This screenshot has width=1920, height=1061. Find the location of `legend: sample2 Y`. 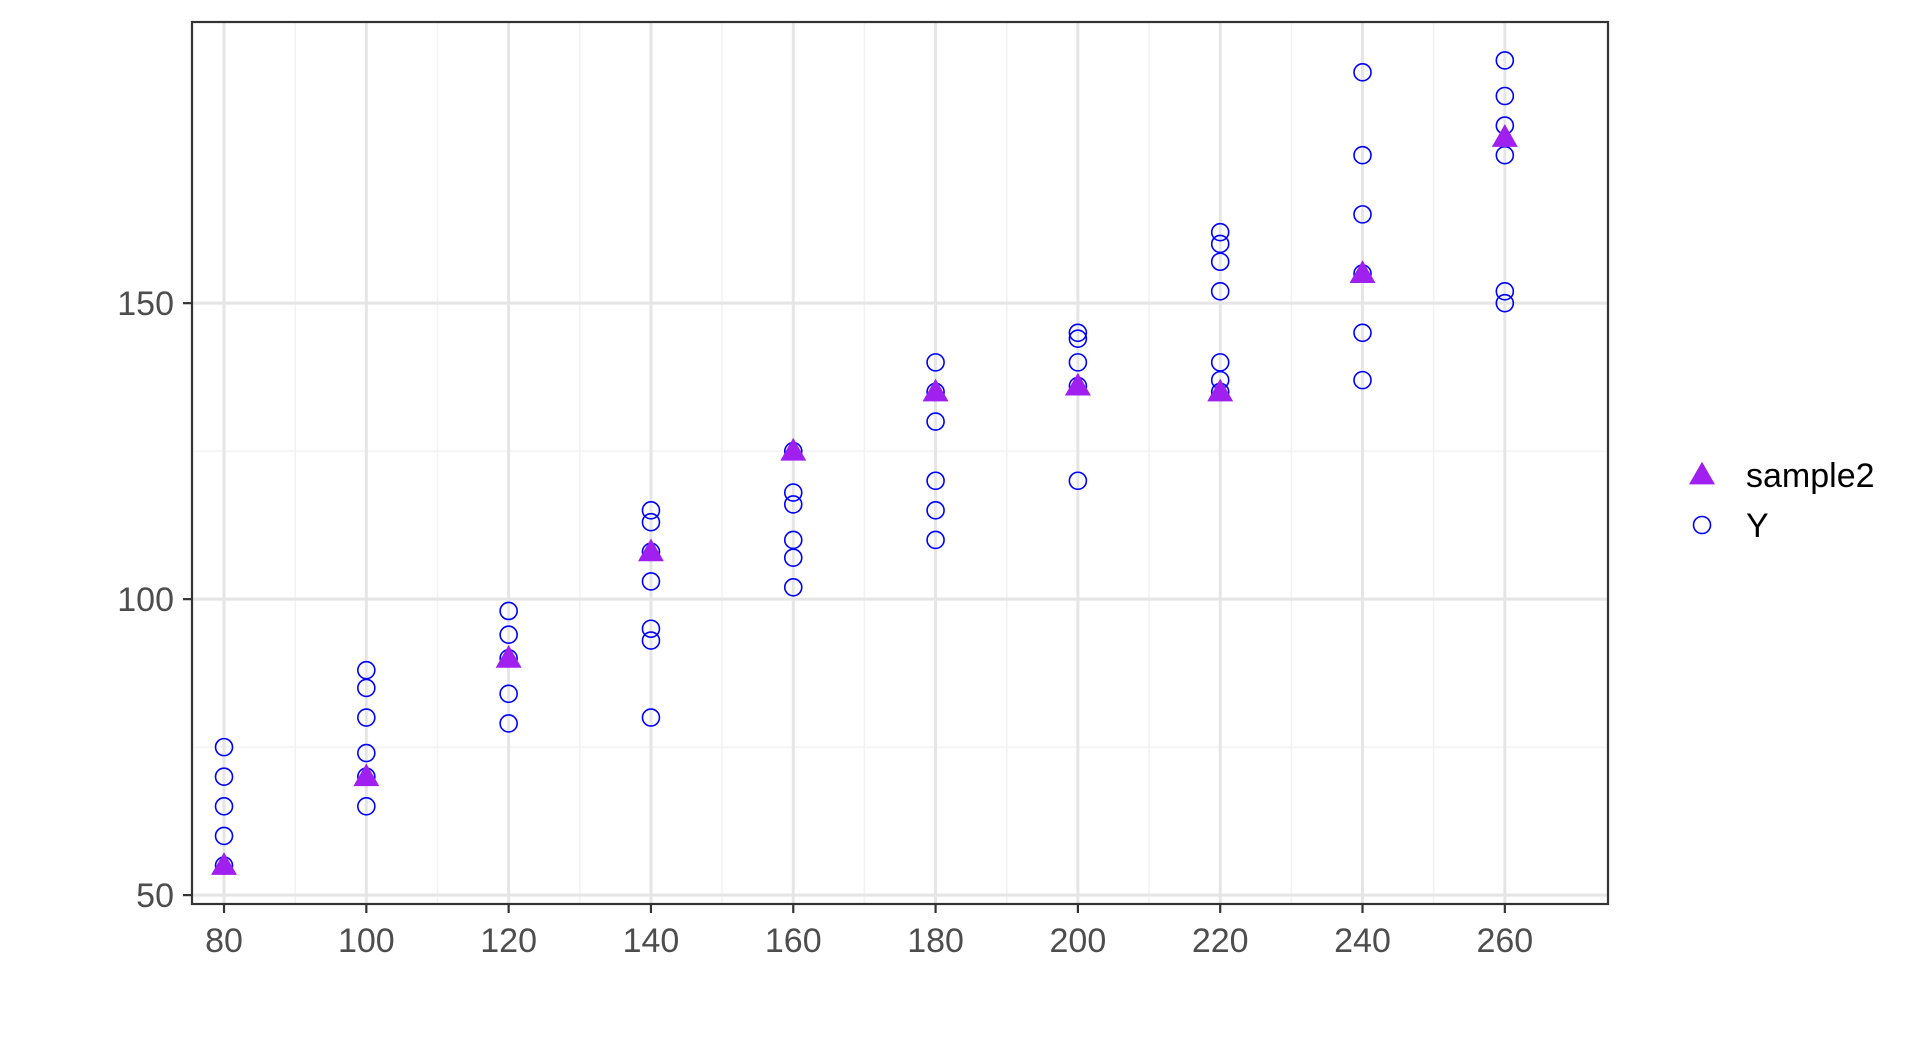

legend: sample2 Y is located at coordinates (1782, 501).